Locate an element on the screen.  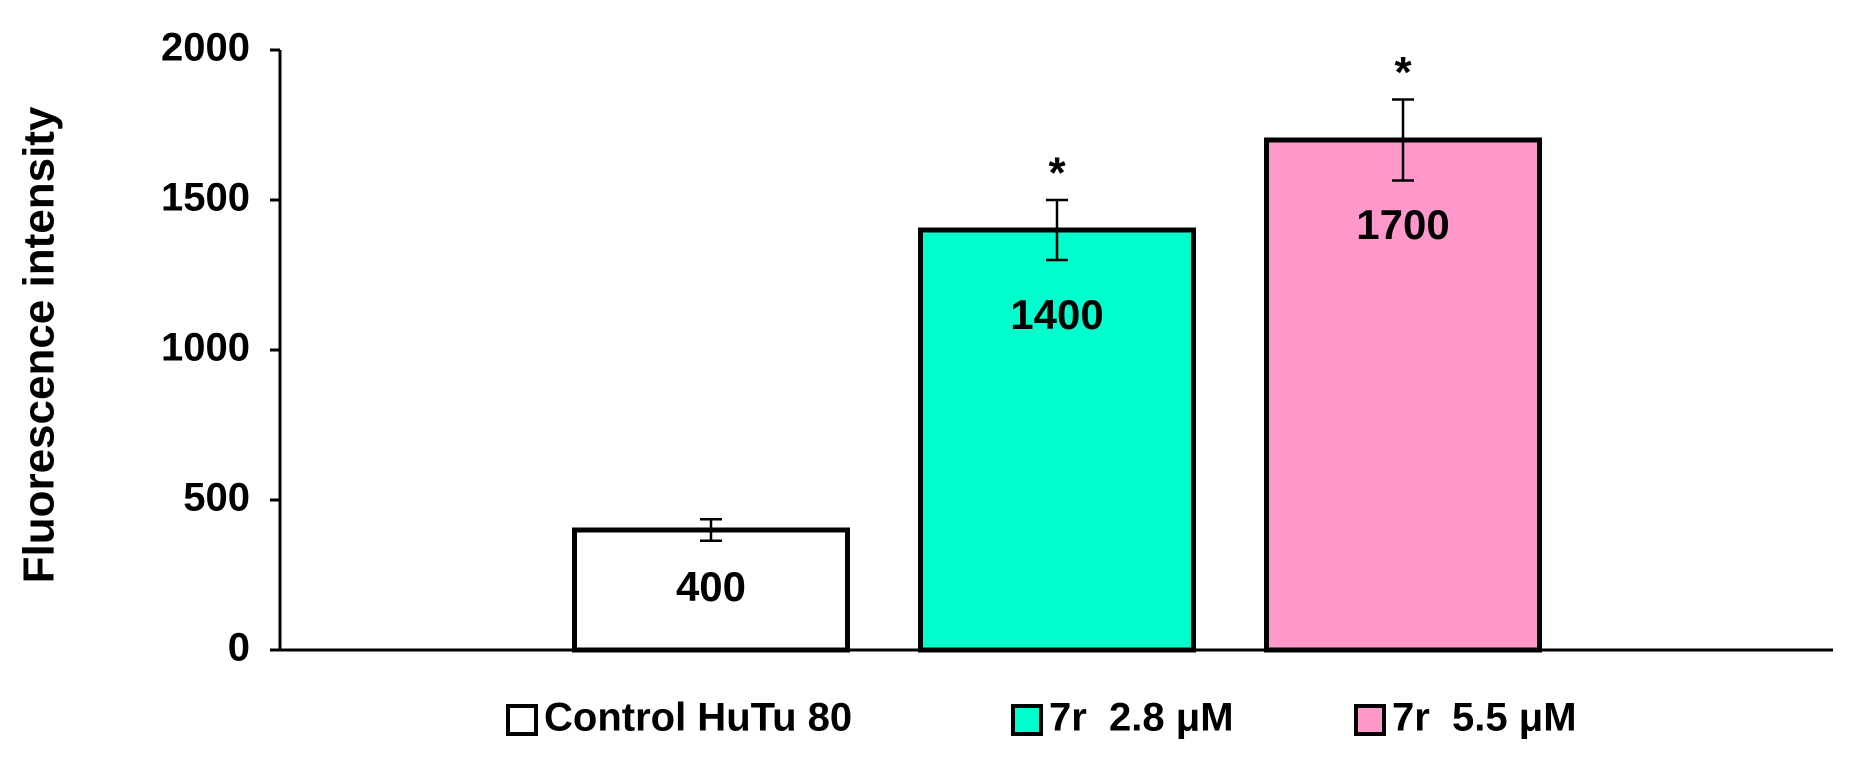
data-label: 400 is located at coordinates (711, 586).